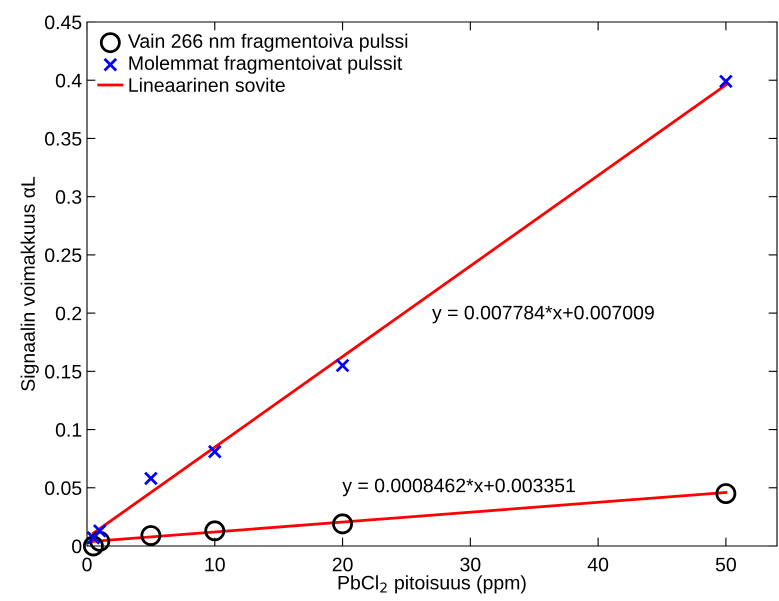 This screenshot has height=601, width=779. I want to click on annotation: y = 0.0008462*x+0.003351, so click(458, 487).